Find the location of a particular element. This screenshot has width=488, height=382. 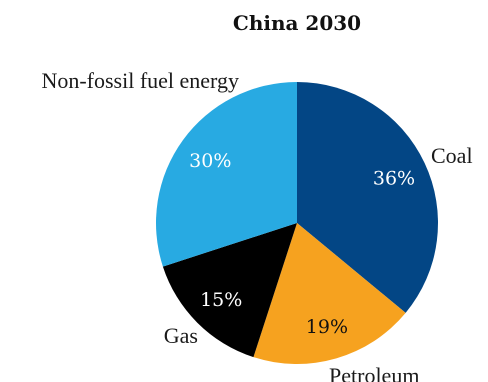

slice-category-label-gas: Gas is located at coordinates (181, 335).